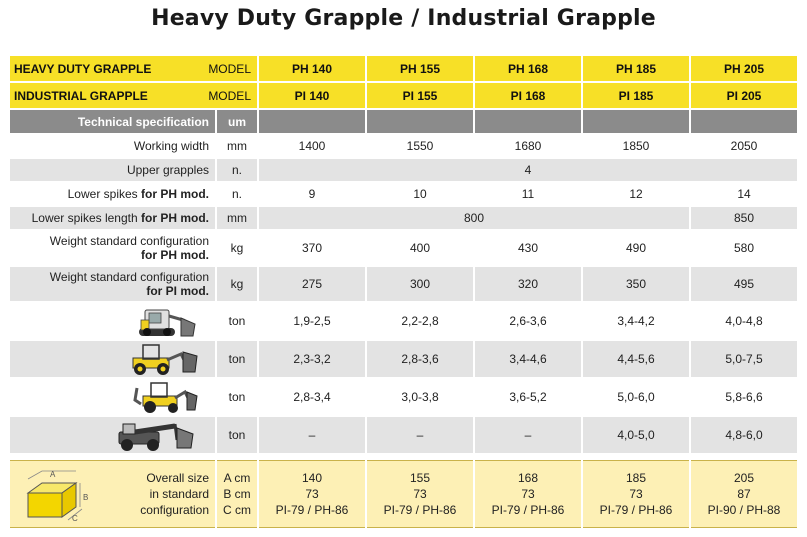 Image resolution: width=807 pixels, height=537 pixels. I want to click on cell-value: 490, so click(636, 248).